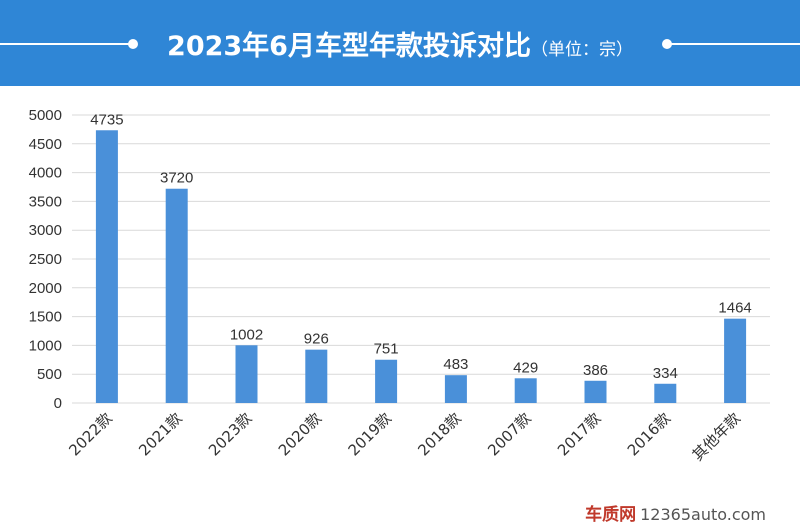 Image resolution: width=800 pixels, height=531 pixels. I want to click on x-tick-label-3: 2020款, so click(300, 434).